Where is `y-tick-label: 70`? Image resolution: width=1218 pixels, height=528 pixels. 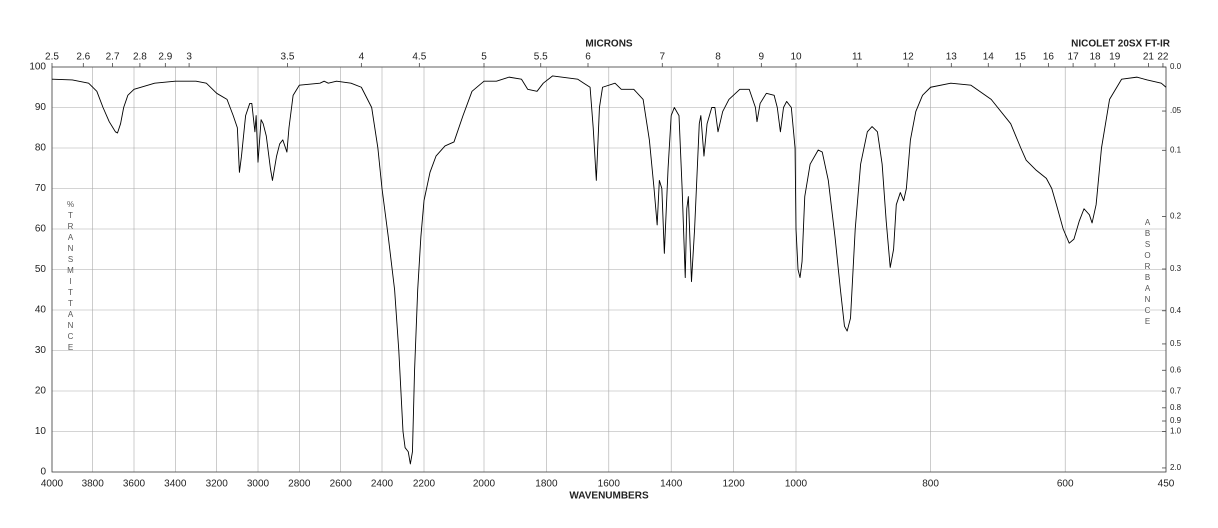 y-tick-label: 70 is located at coordinates (41, 188).